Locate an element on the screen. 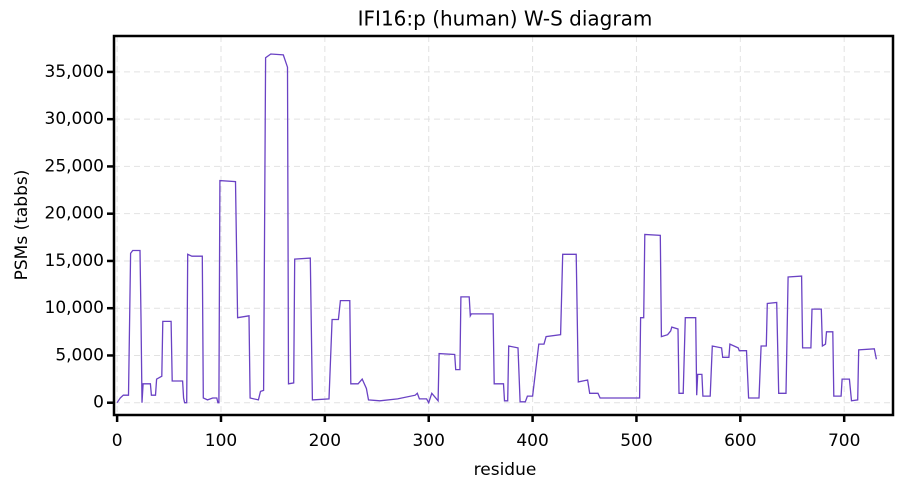  x-tick-label: 700 is located at coordinates (844, 441).